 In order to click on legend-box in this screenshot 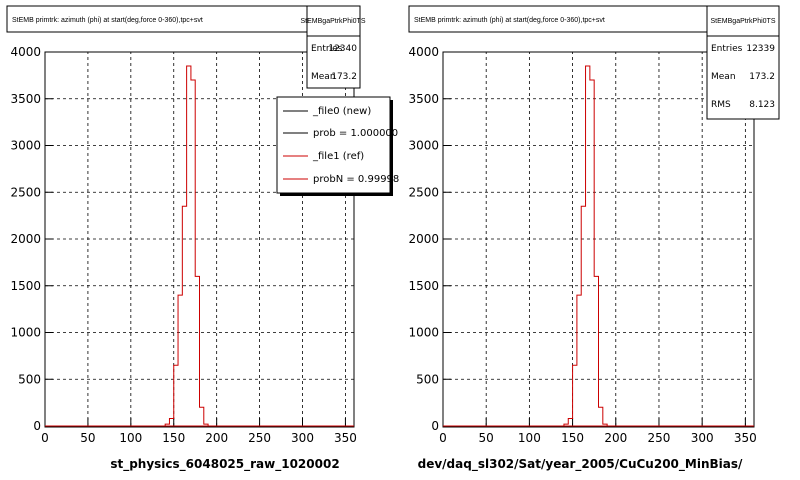, I will do `click(333, 145)`.